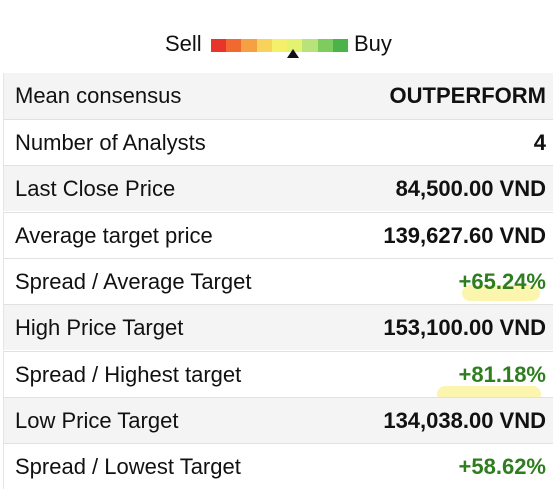  I want to click on row-value: 139,627.60 VND, so click(464, 235).